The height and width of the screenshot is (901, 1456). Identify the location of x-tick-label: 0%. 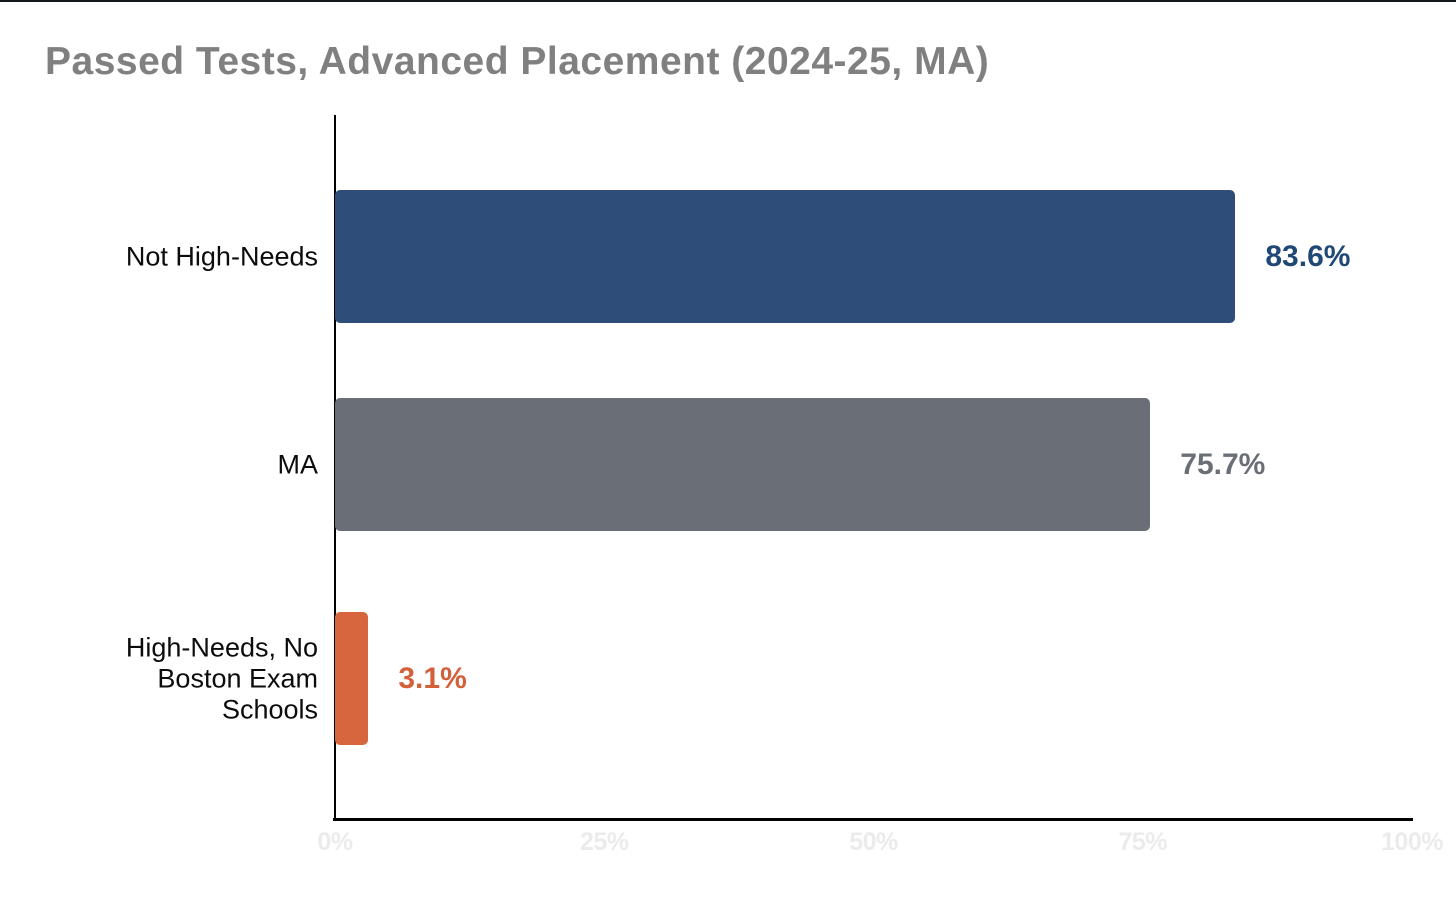
(335, 842).